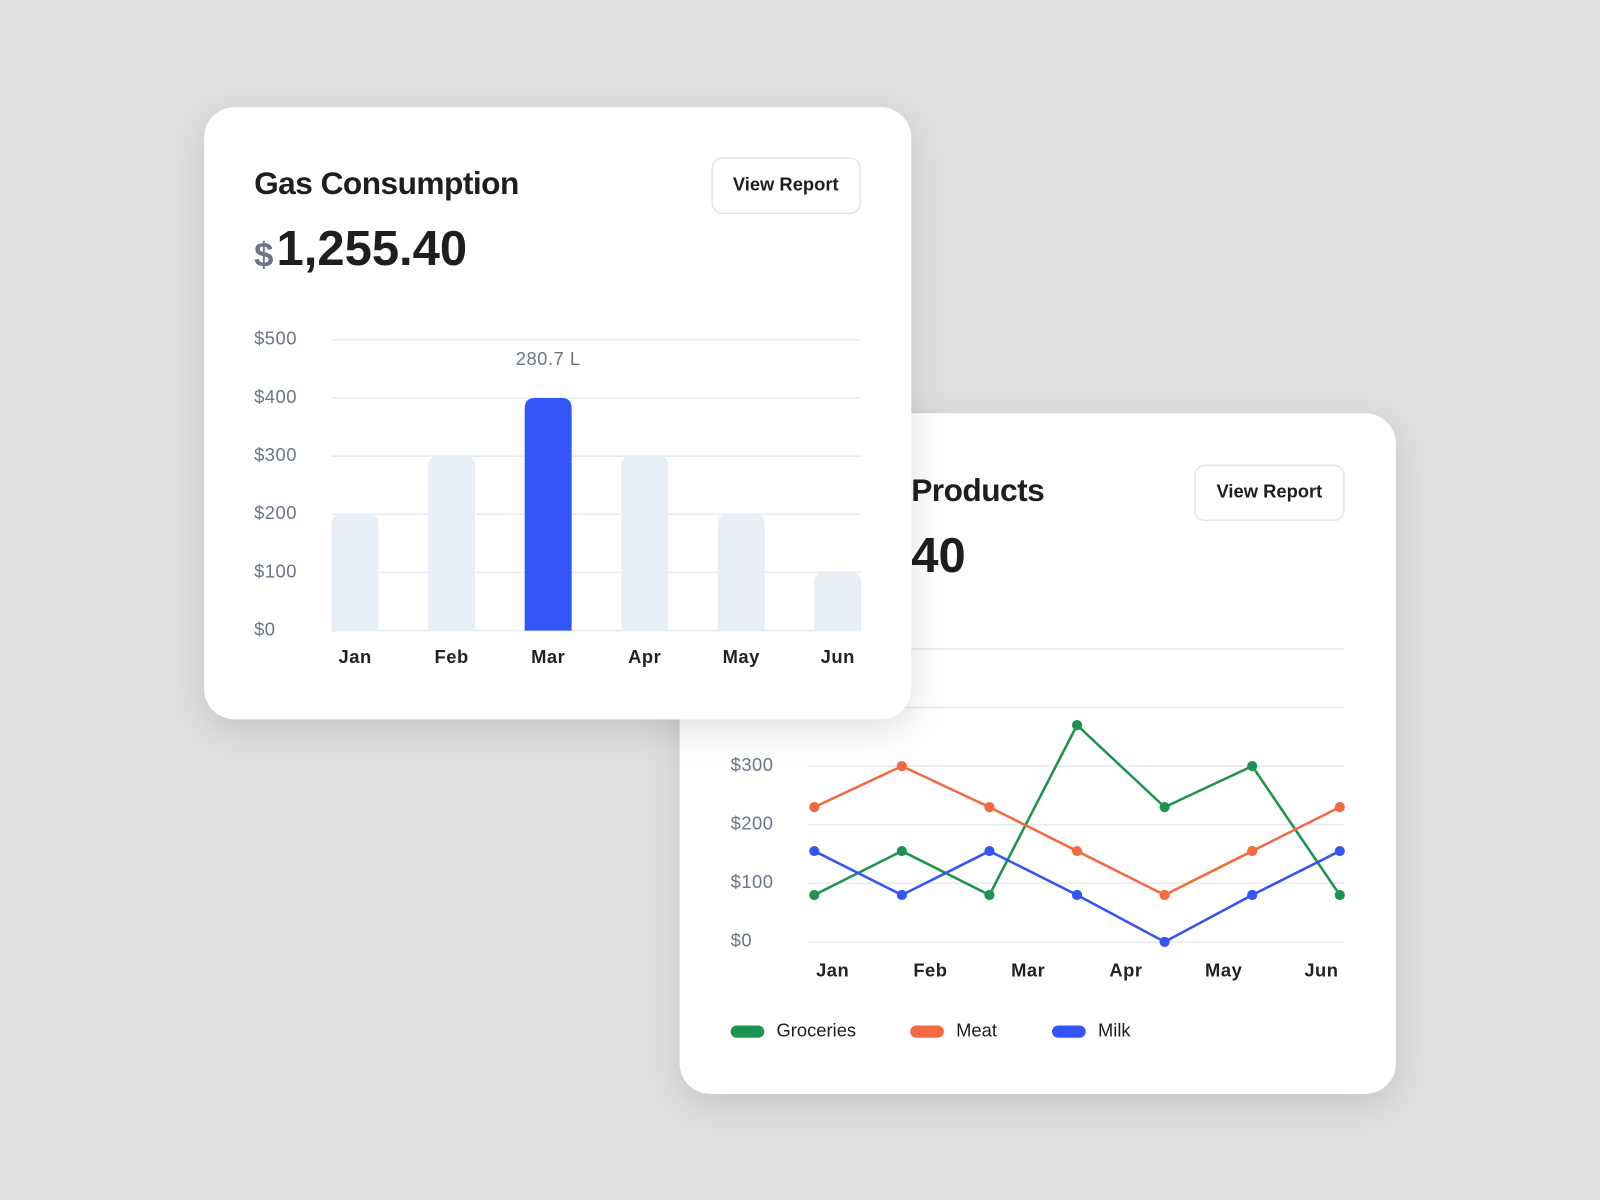 The height and width of the screenshot is (1200, 1600). Describe the element at coordinates (548, 358) in the screenshot. I see `bar-annotation: 280.7 L` at that location.